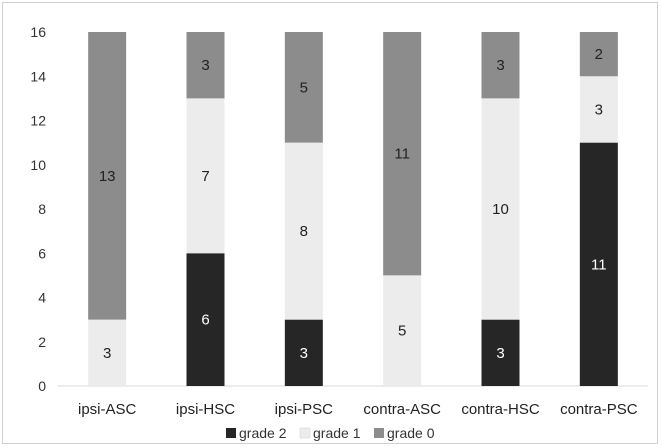  What do you see at coordinates (599, 409) in the screenshot?
I see `x-category-label: contra-PSC` at bounding box center [599, 409].